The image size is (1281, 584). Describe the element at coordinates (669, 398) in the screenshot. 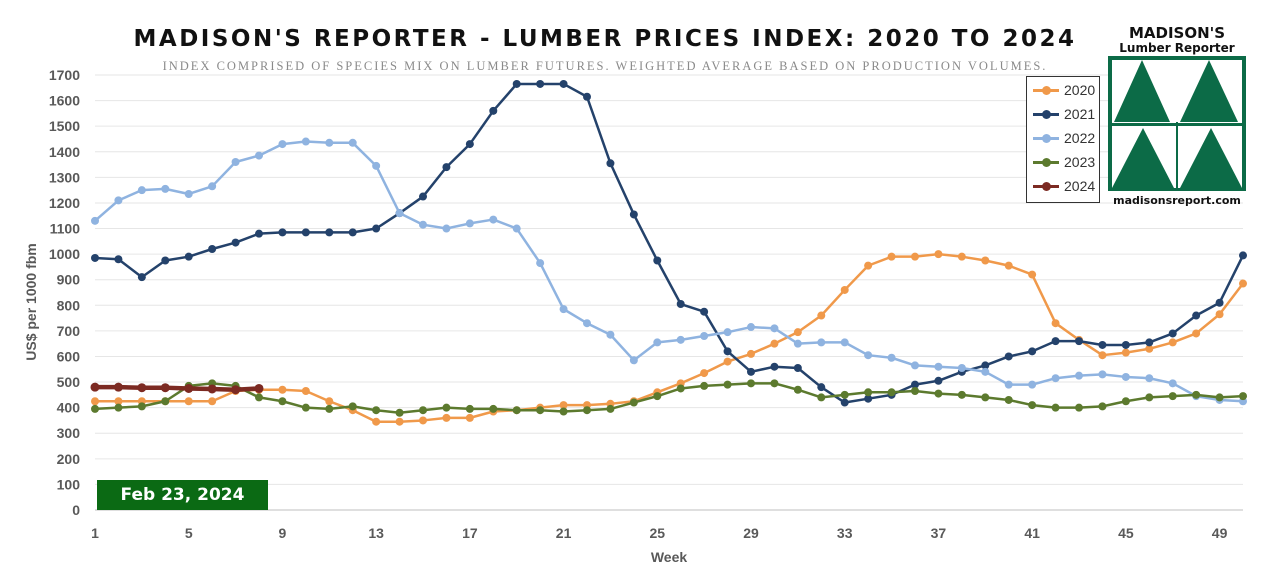

I see `series-2023` at that location.